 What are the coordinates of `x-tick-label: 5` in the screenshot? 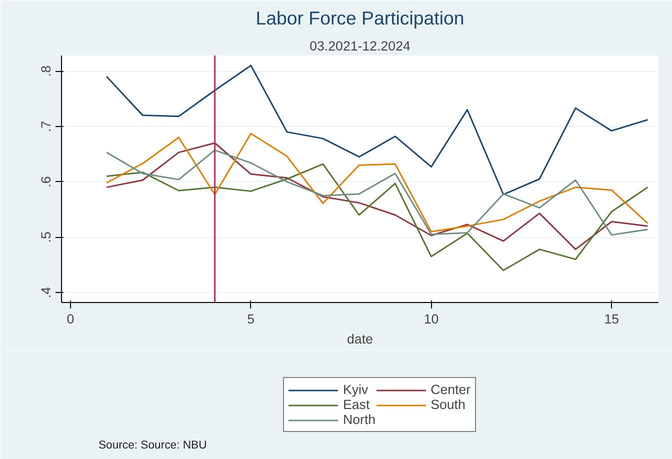 It's located at (251, 319).